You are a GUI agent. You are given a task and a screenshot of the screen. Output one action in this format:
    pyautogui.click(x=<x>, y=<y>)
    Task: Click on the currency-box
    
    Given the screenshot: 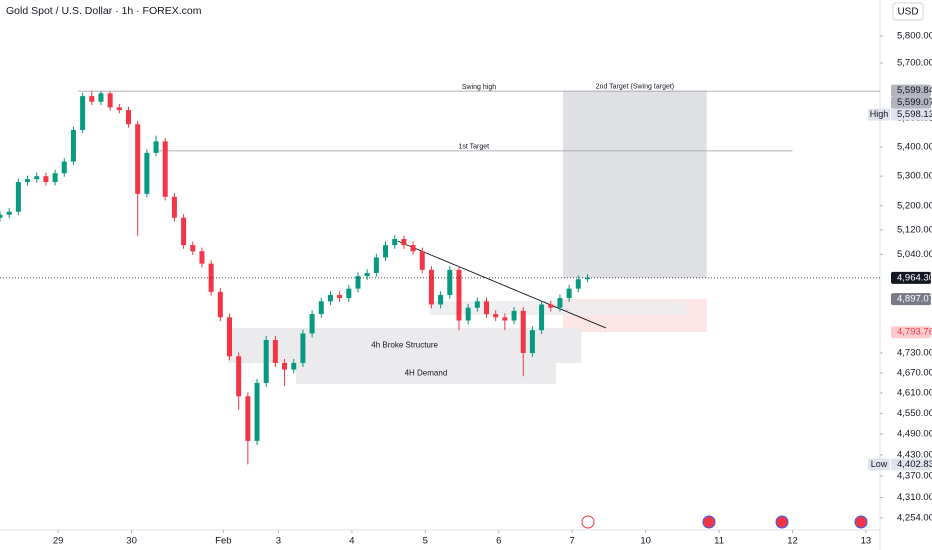 What is the action you would take?
    pyautogui.click(x=908, y=11)
    